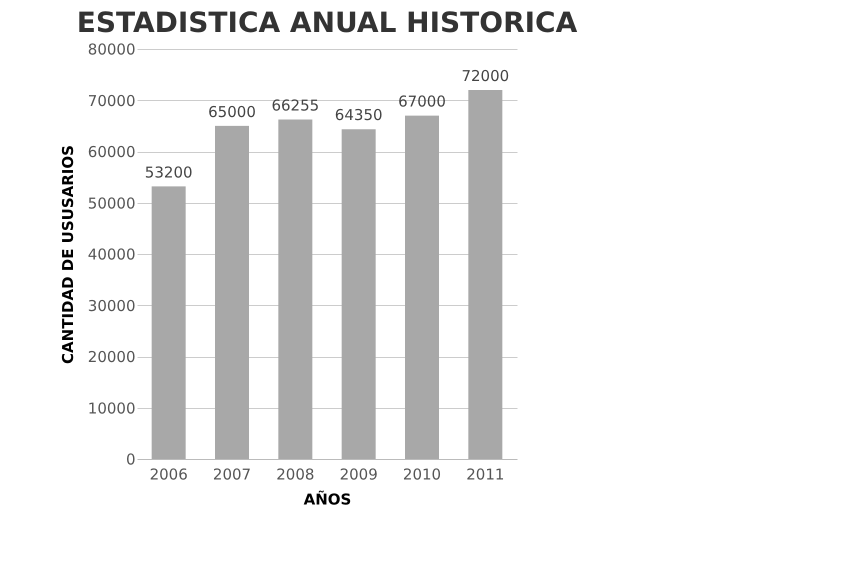 This screenshot has height=562, width=859. Describe the element at coordinates (112, 357) in the screenshot. I see `y-tick-label: 20000` at that location.